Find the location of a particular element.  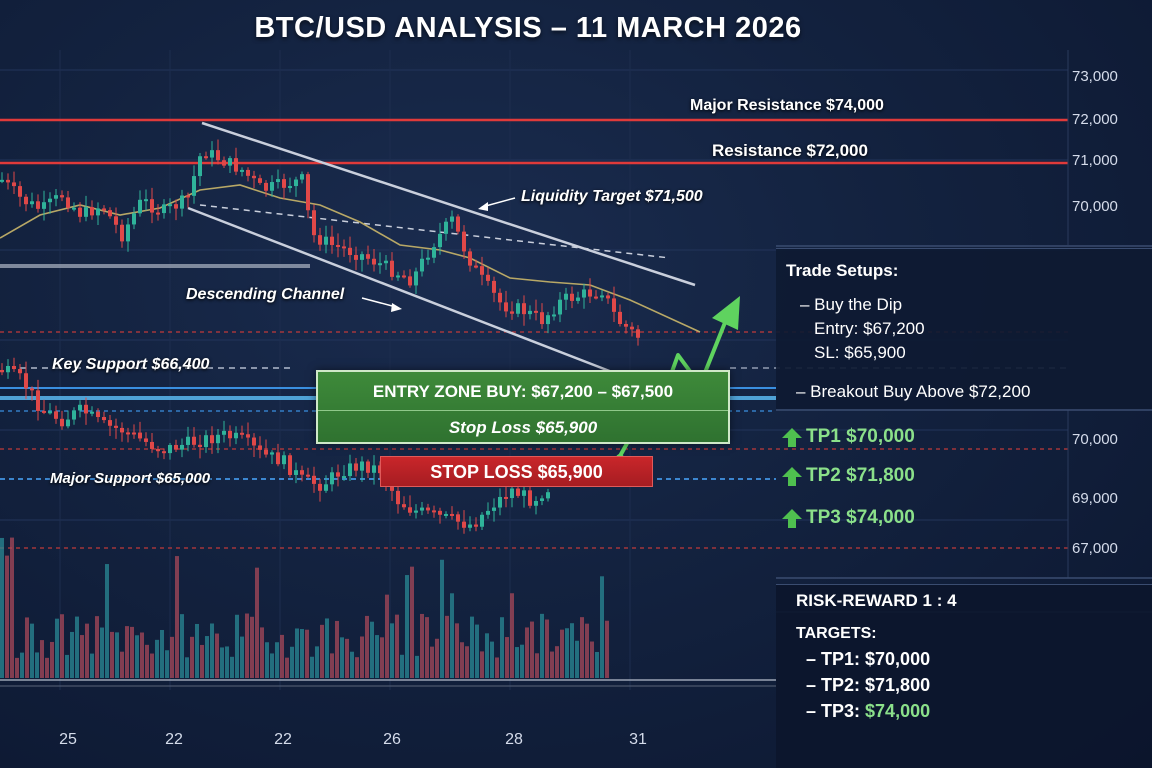

y-tick: 71,000 is located at coordinates (1095, 160).